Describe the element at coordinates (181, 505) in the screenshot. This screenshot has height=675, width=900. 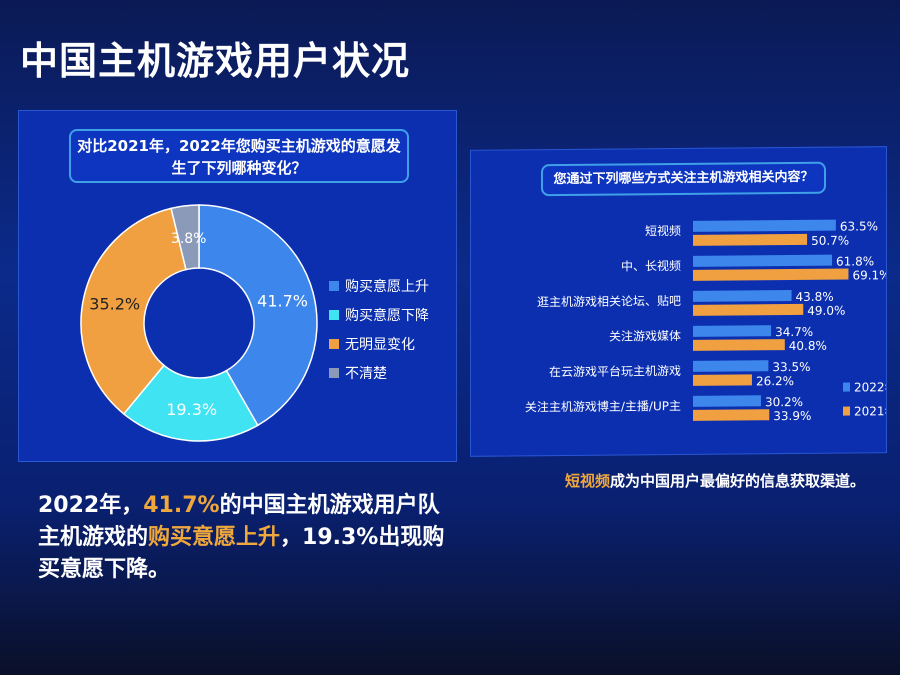
I see `summary-highlight: 41.7%` at that location.